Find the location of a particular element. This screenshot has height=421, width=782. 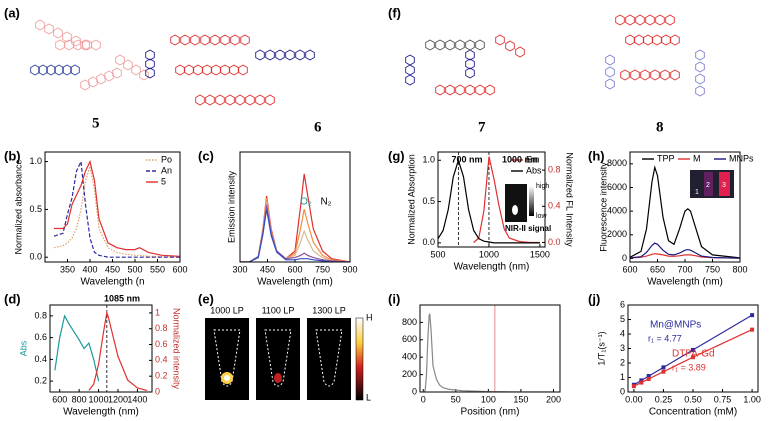

tube-outline is located at coordinates (227, 358).